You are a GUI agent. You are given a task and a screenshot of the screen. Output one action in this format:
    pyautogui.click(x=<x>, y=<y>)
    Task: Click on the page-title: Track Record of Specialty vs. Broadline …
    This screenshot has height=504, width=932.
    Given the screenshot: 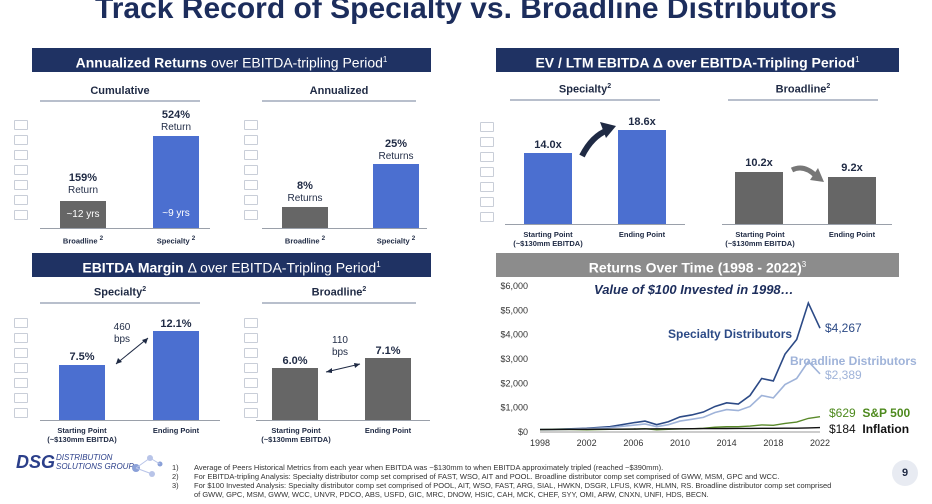 What is the action you would take?
    pyautogui.click(x=466, y=12)
    